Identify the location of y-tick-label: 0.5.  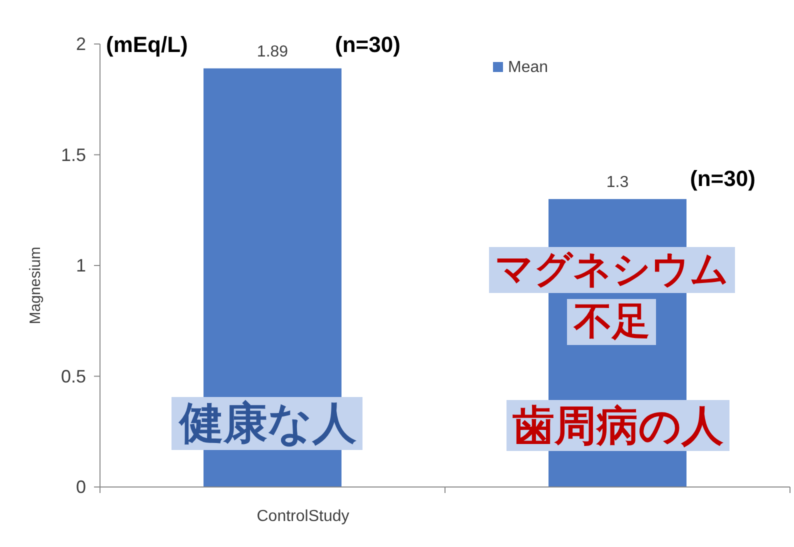
(73, 376).